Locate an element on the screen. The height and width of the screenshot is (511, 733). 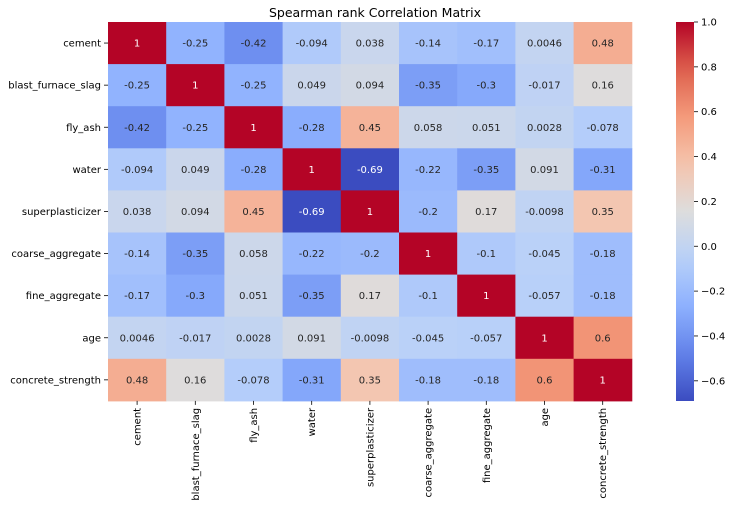
y-tick-label: cement is located at coordinates (82, 44).